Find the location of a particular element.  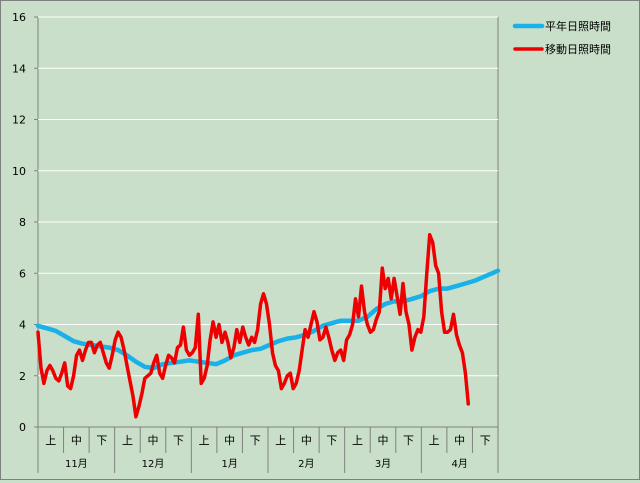

y-tick-label: 2 is located at coordinates (22, 376).